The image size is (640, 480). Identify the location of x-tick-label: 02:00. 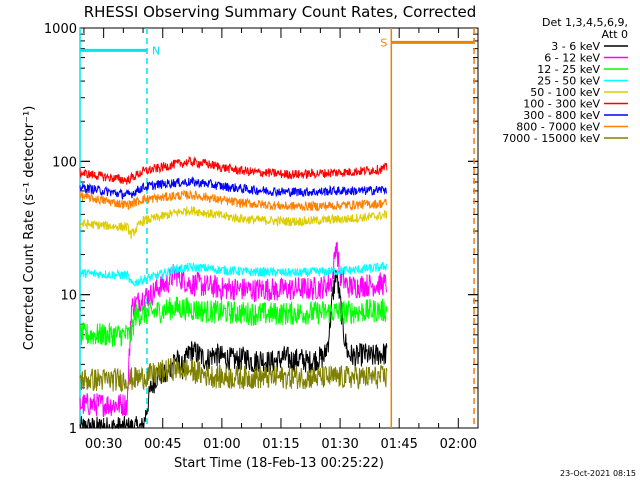
(458, 444).